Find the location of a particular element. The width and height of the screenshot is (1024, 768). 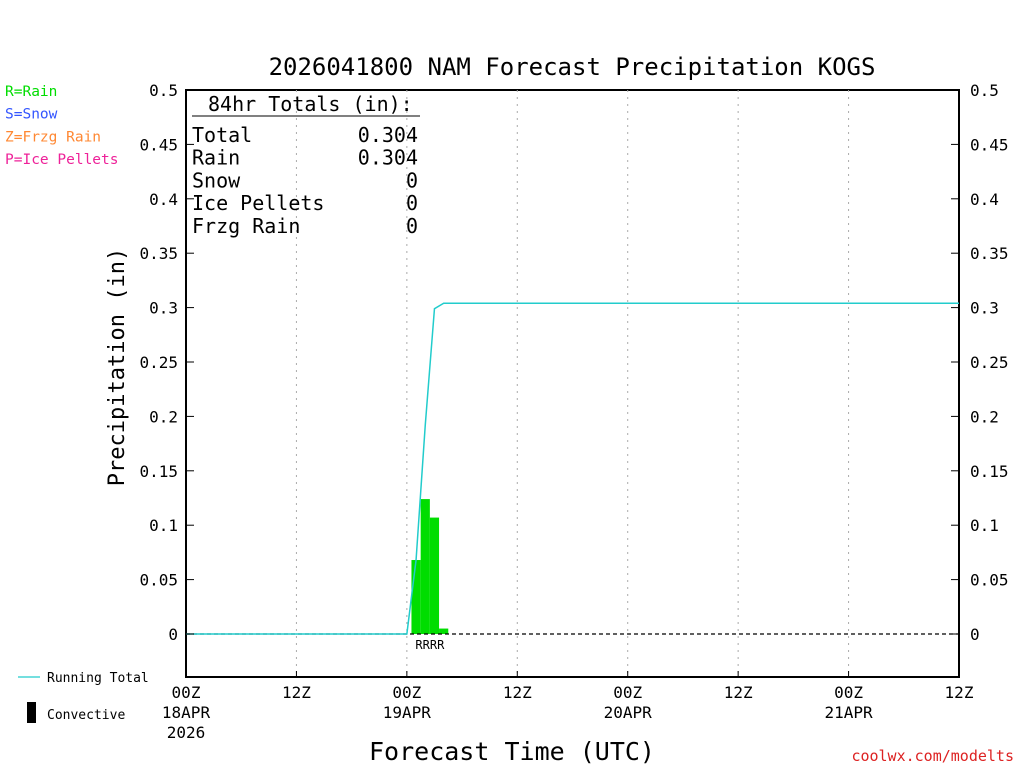

bars-group is located at coordinates (430, 566).